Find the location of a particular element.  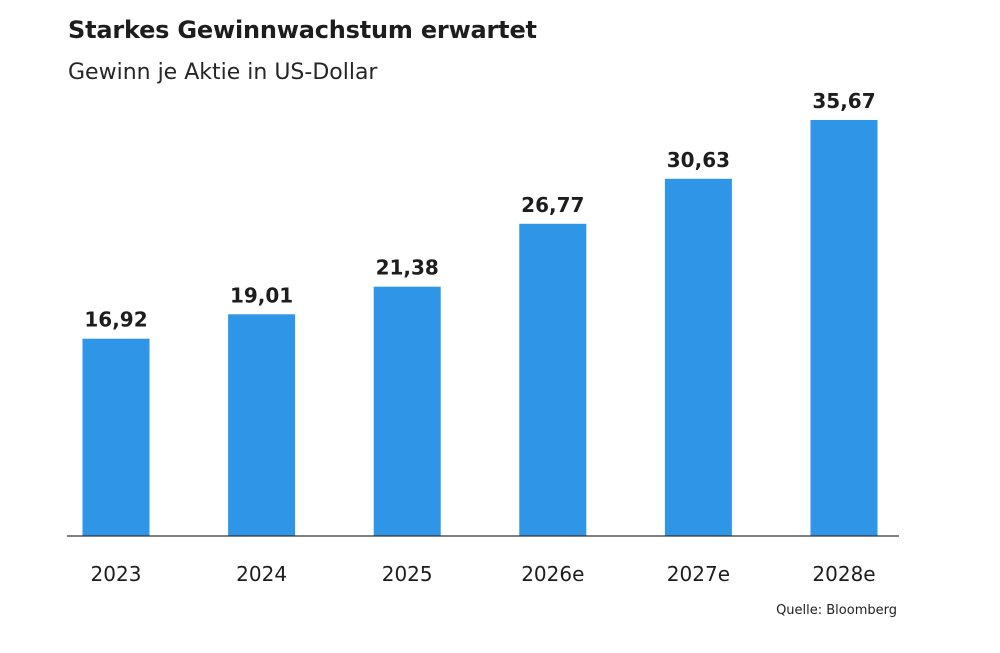

tick-label-2023: 2023 is located at coordinates (116, 574).